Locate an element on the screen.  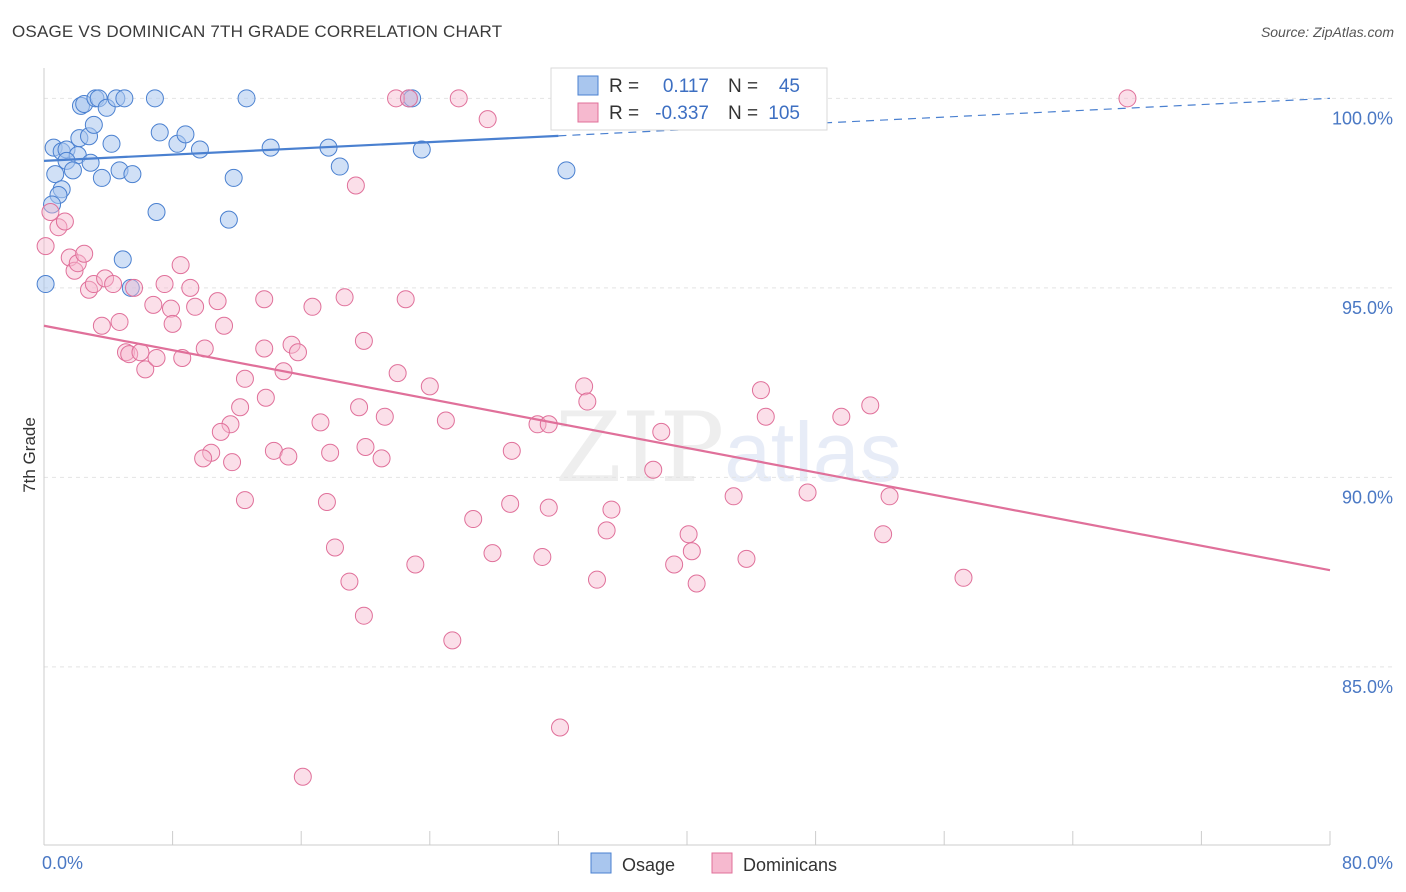
dominicans-n-value: 105 is located at coordinates (784, 113).